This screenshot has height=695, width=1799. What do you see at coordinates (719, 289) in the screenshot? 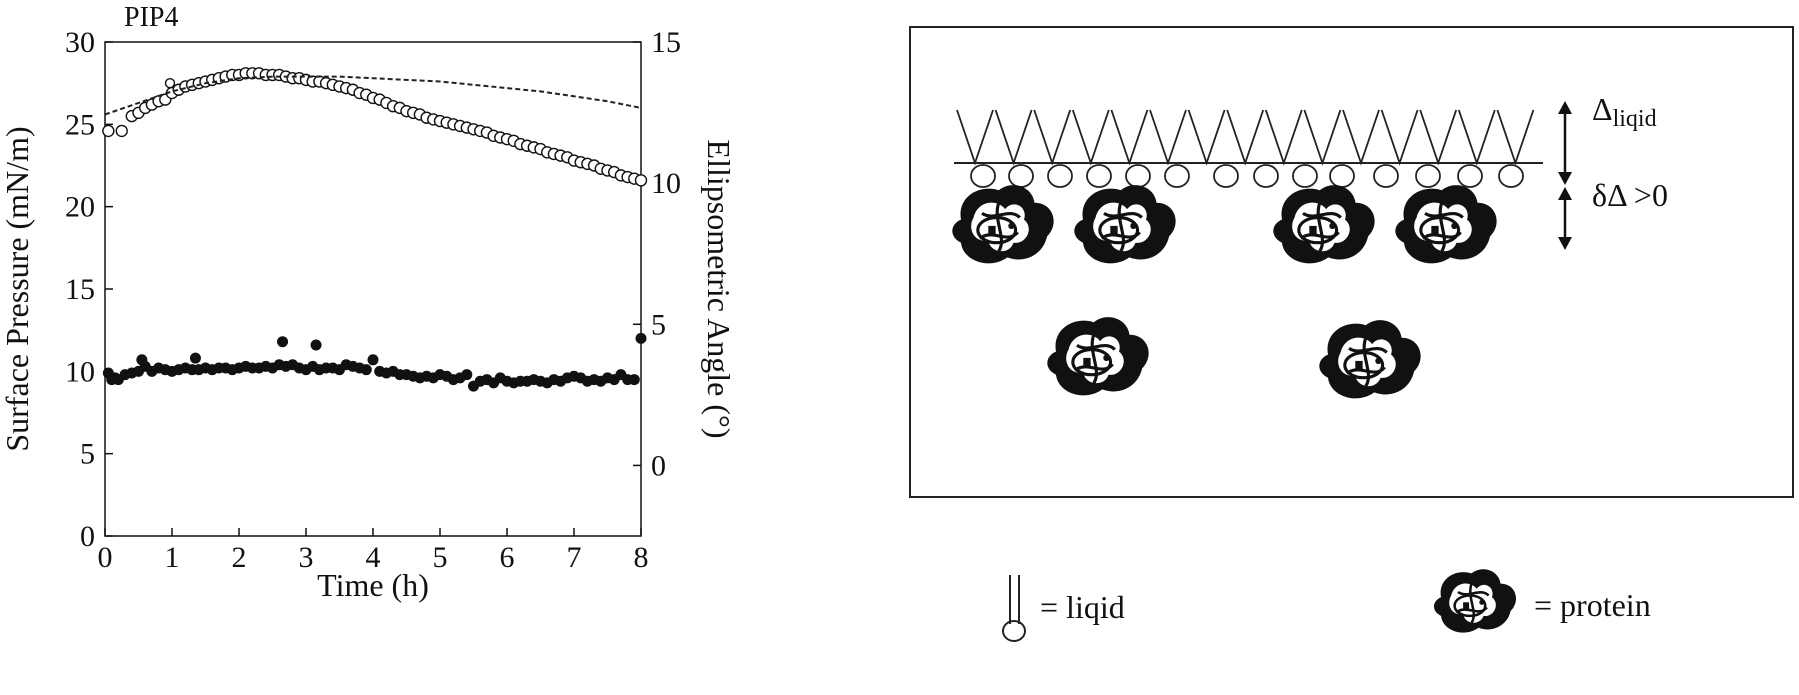
I see `y2-axis-title: Ellipsometric Angle (°)` at bounding box center [719, 289].